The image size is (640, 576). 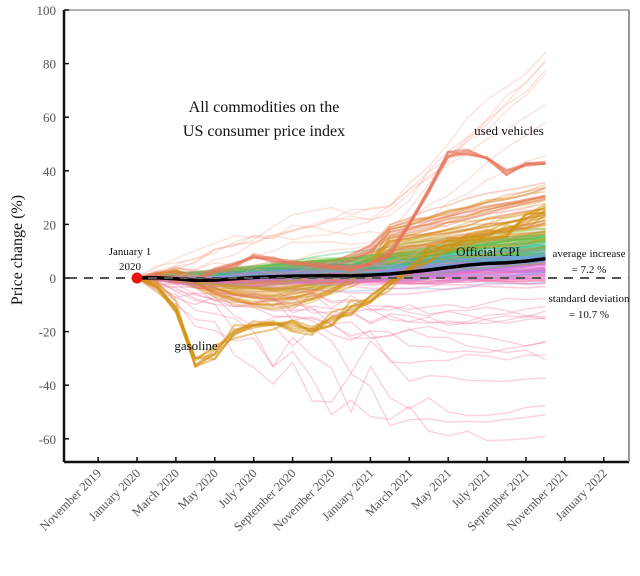 I want to click on y-tick-label: 80, so click(x=49, y=64).